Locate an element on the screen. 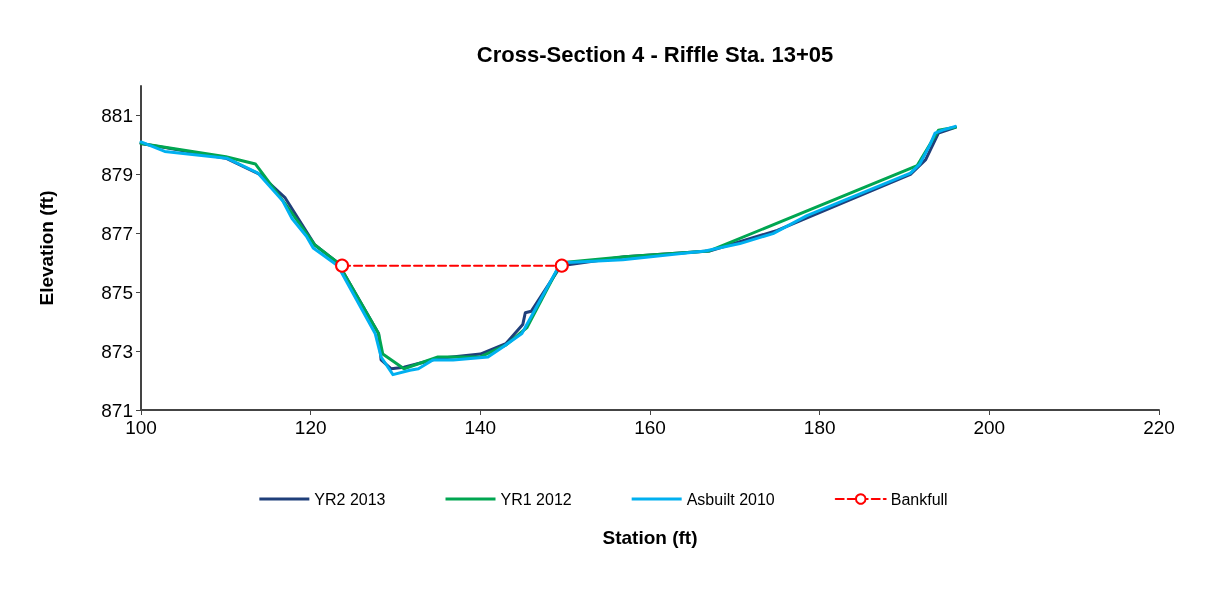  y-tick-label: 877 is located at coordinates (117, 233).